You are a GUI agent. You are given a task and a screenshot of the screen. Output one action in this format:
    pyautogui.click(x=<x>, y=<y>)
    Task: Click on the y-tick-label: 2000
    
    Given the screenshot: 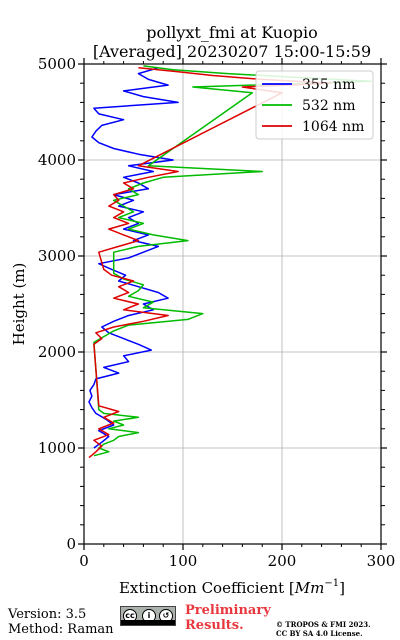 What is the action you would take?
    pyautogui.click(x=57, y=352)
    